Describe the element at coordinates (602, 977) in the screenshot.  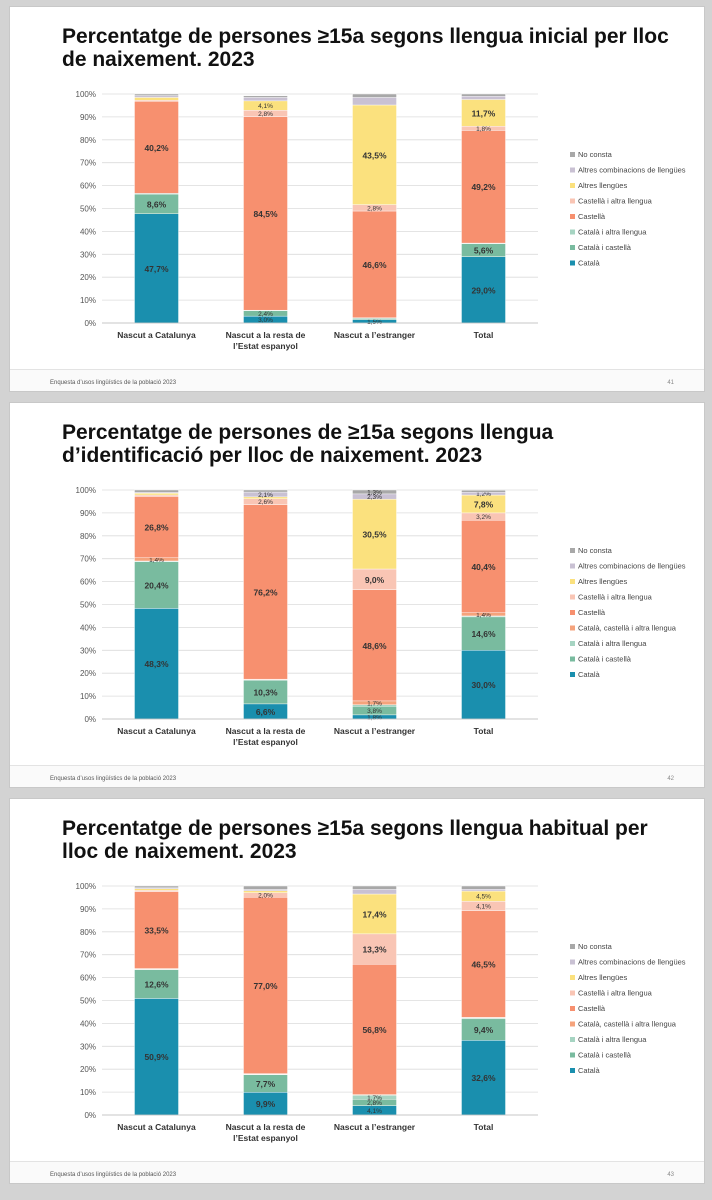
I see `legend-item-altres-llengues: Altres llengües` at that location.